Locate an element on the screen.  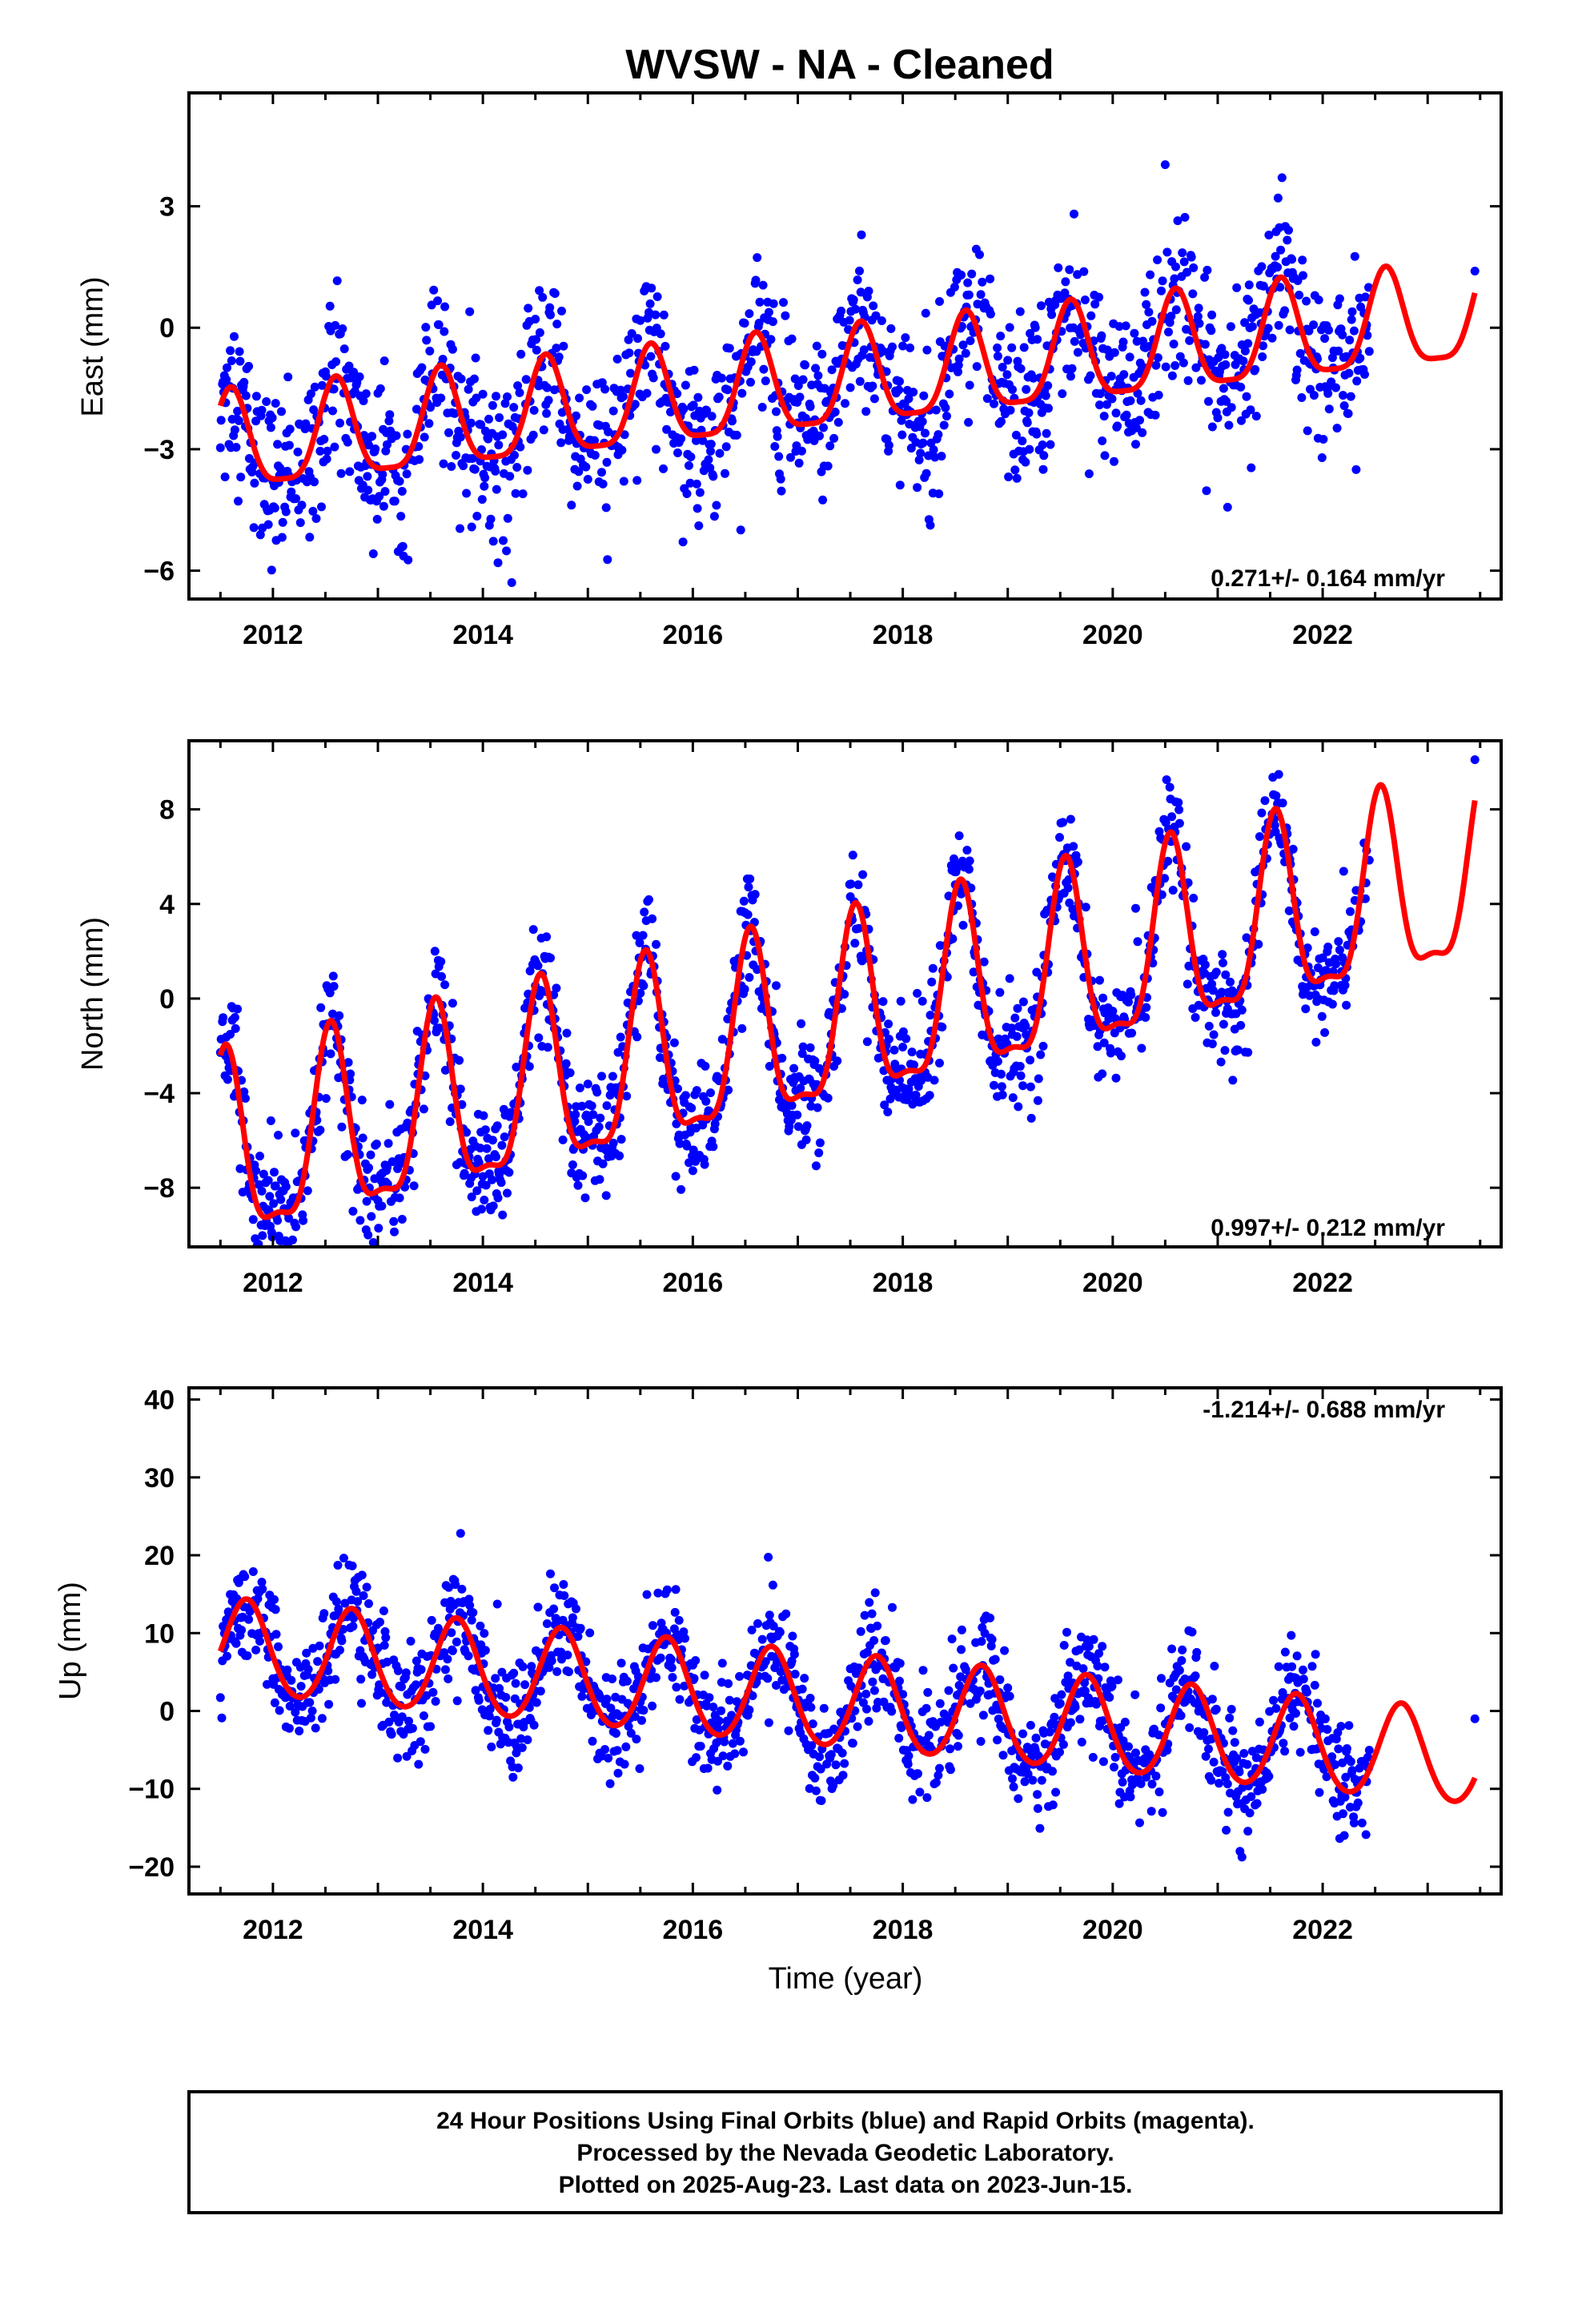
x-axis-label: Time (year) is located at coordinates (846, 1979).